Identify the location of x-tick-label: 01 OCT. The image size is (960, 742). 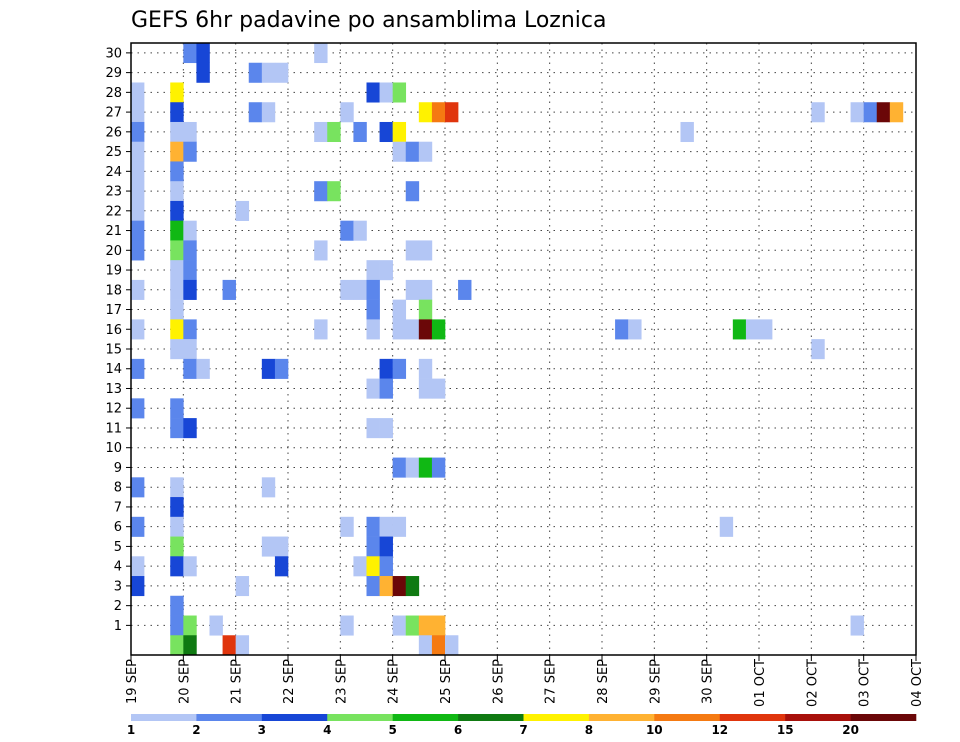
(760, 683).